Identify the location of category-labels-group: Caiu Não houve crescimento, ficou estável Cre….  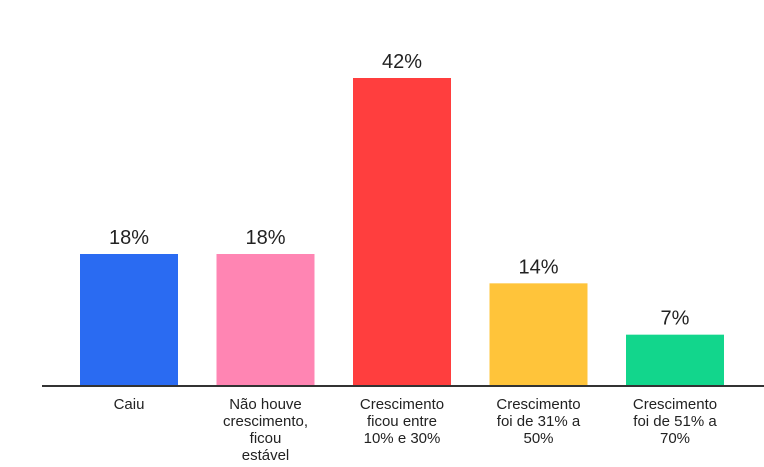
(416, 430).